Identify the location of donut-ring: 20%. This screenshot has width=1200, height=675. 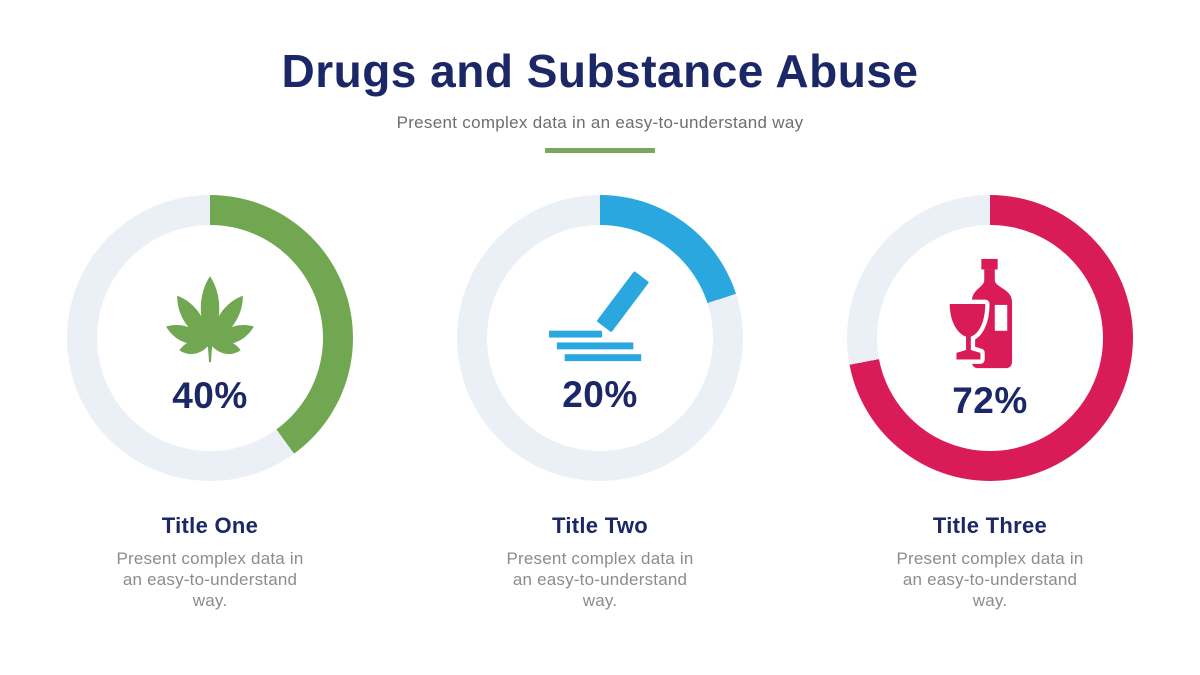
(600, 337).